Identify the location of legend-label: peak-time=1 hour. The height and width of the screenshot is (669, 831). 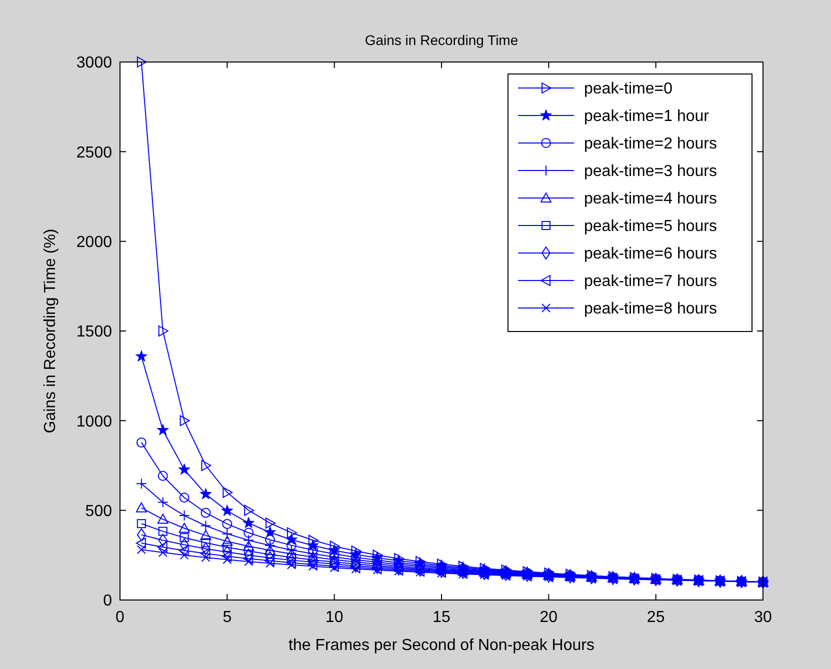
(647, 117).